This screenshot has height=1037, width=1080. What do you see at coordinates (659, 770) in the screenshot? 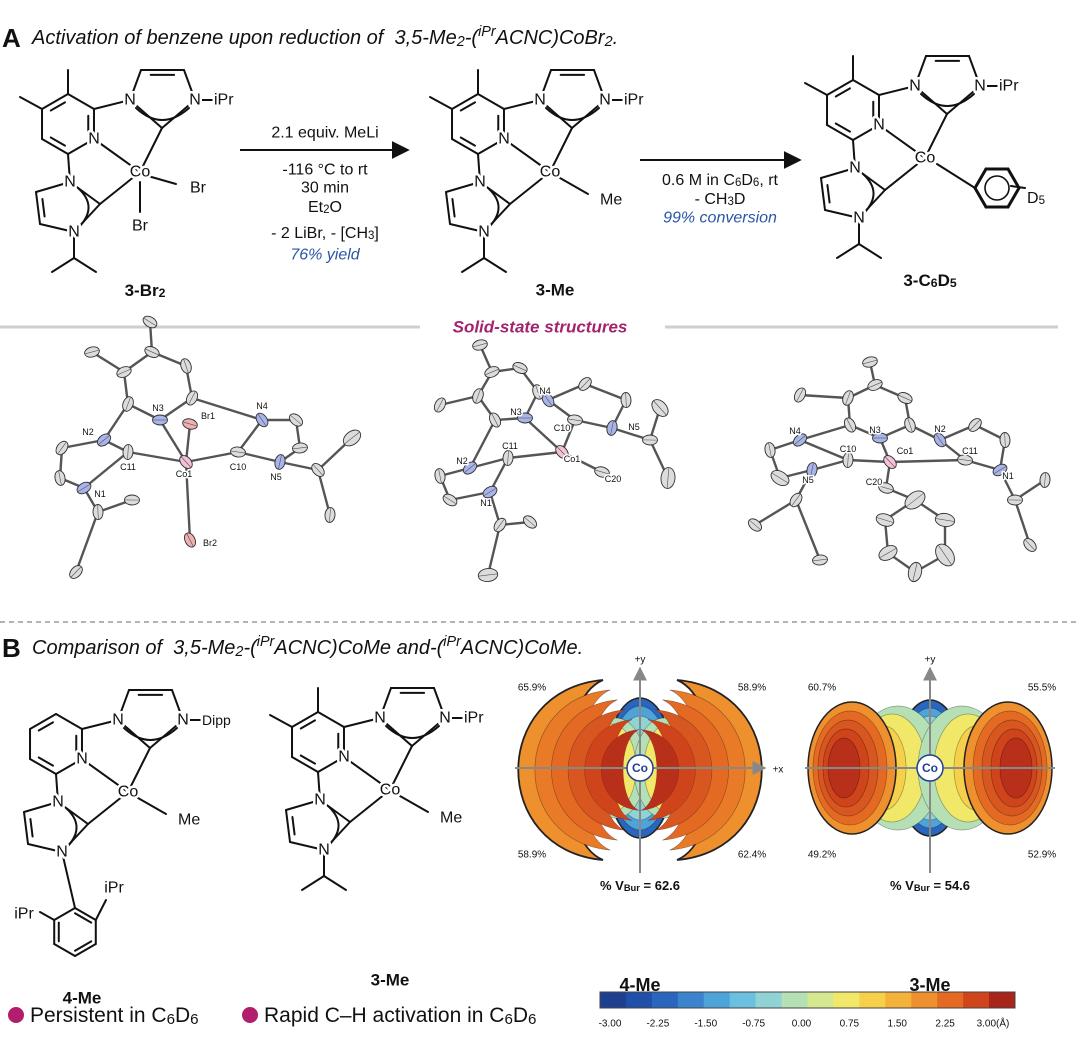
I see `contour` at bounding box center [659, 770].